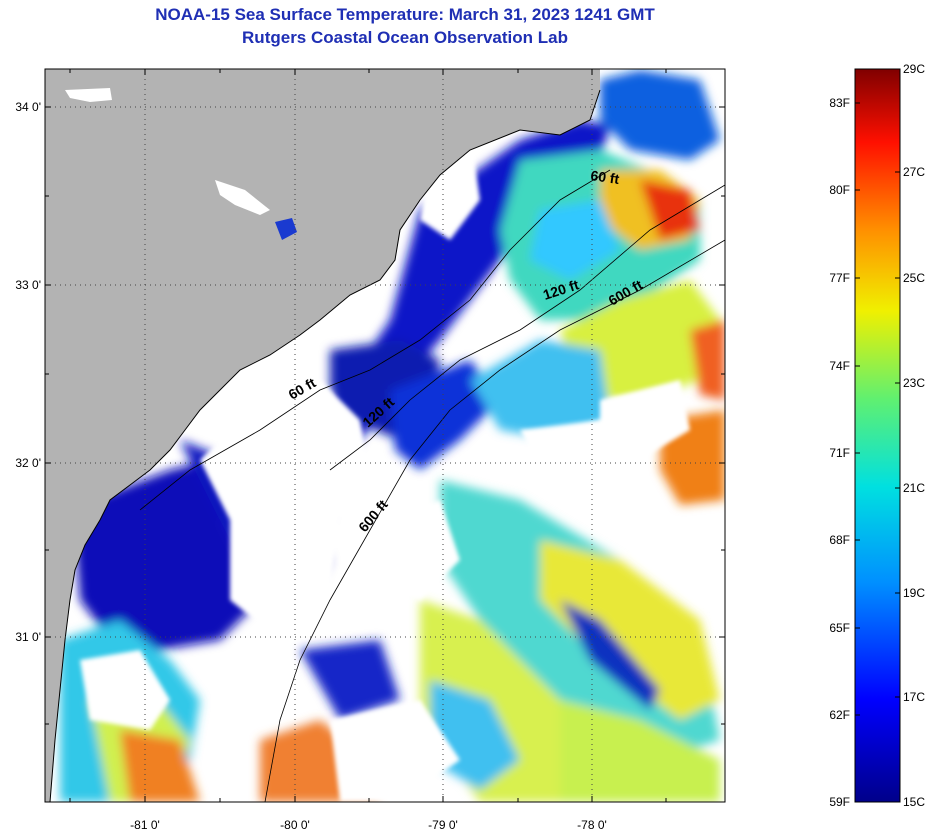 Image resolution: width=936 pixels, height=832 pixels. Describe the element at coordinates (28, 285) in the screenshot. I see `lat-label: 33 0'` at that location.